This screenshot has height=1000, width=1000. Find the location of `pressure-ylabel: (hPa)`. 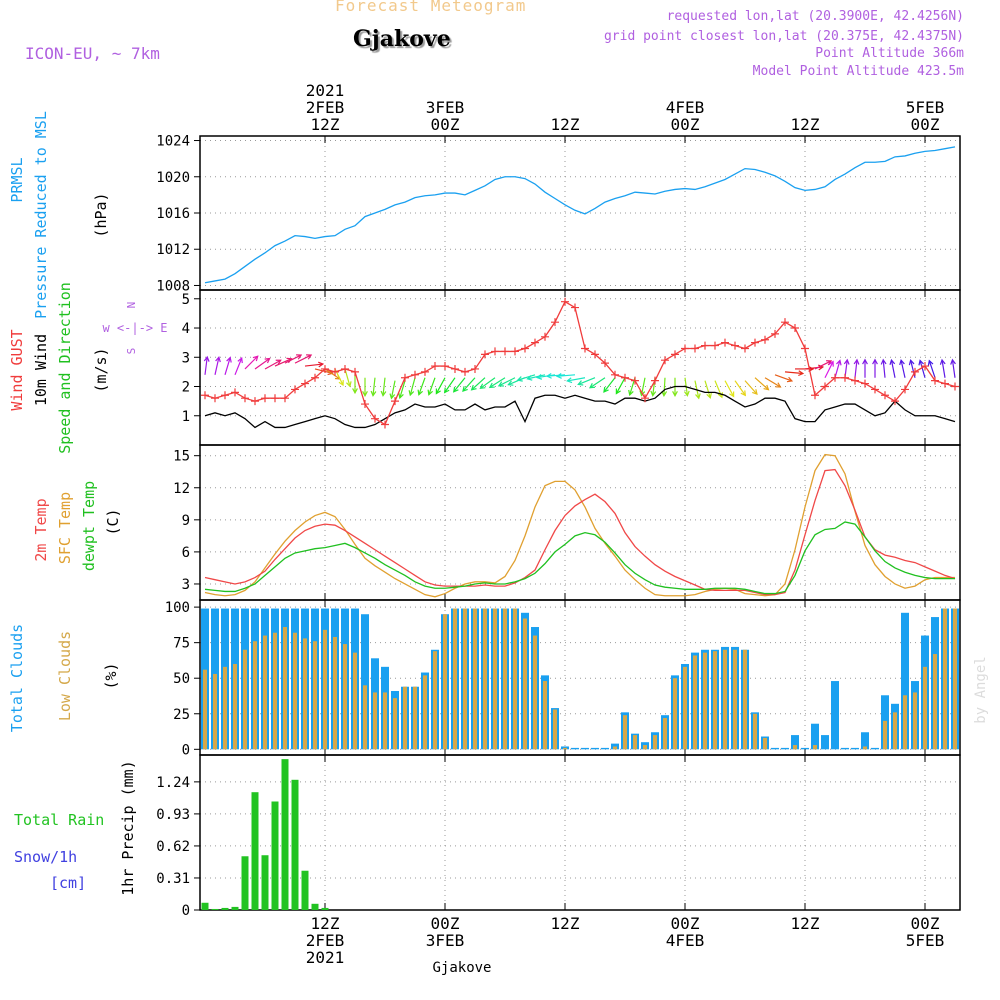

pressure-ylabel: (hPa) is located at coordinates (101, 214).